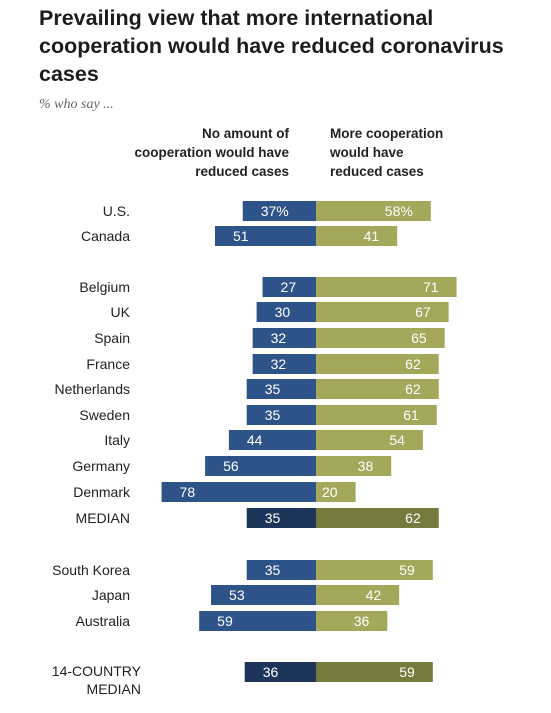  What do you see at coordinates (108, 364) in the screenshot?
I see `category-label: France` at bounding box center [108, 364].